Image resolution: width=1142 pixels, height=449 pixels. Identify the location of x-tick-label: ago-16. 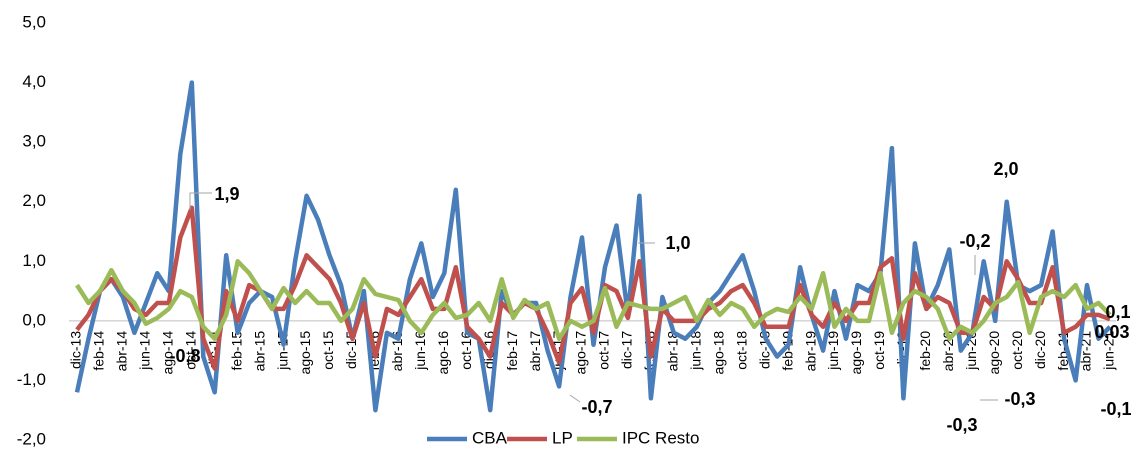
(443, 353).